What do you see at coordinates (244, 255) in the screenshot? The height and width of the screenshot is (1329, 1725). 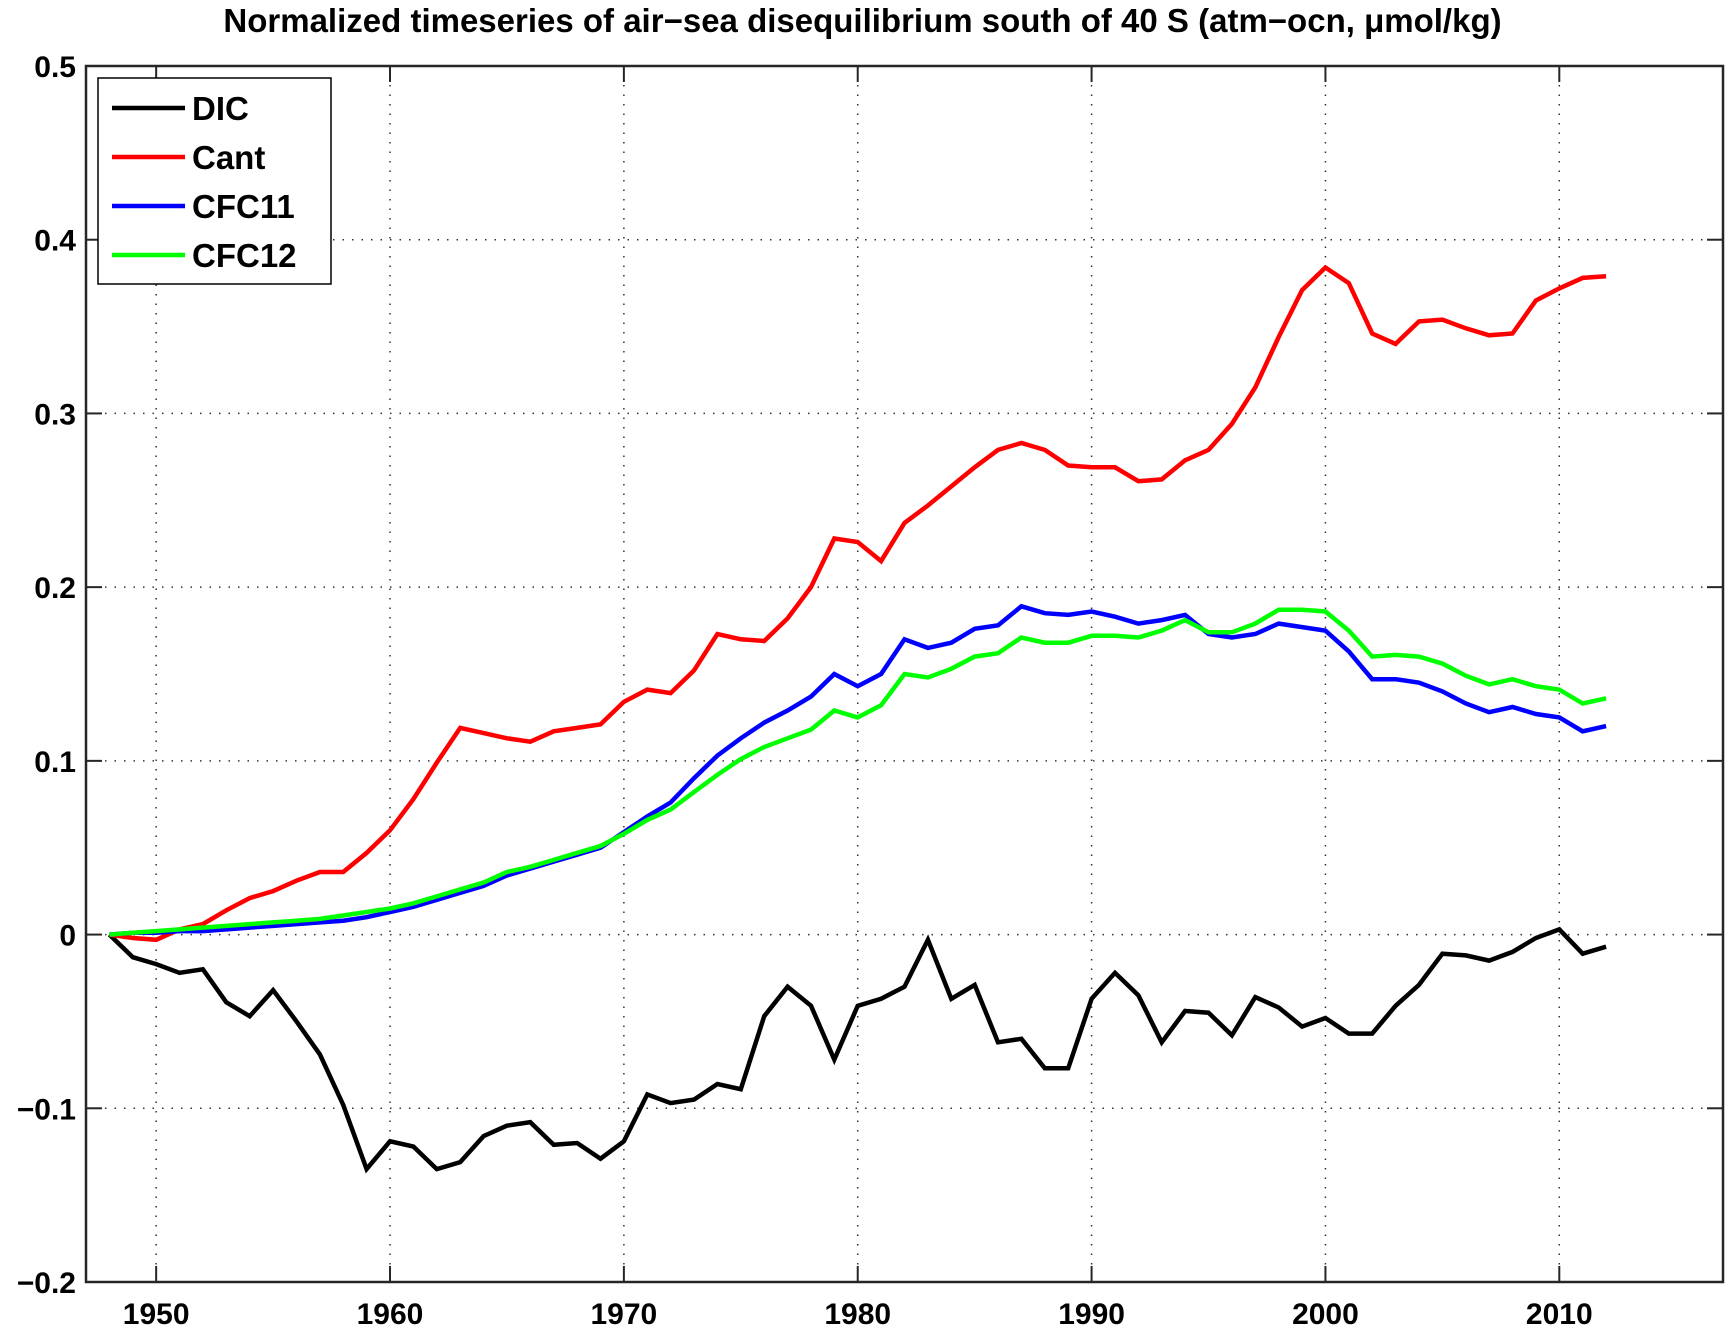 I see `legend-label-cfc12: CFC12` at bounding box center [244, 255].